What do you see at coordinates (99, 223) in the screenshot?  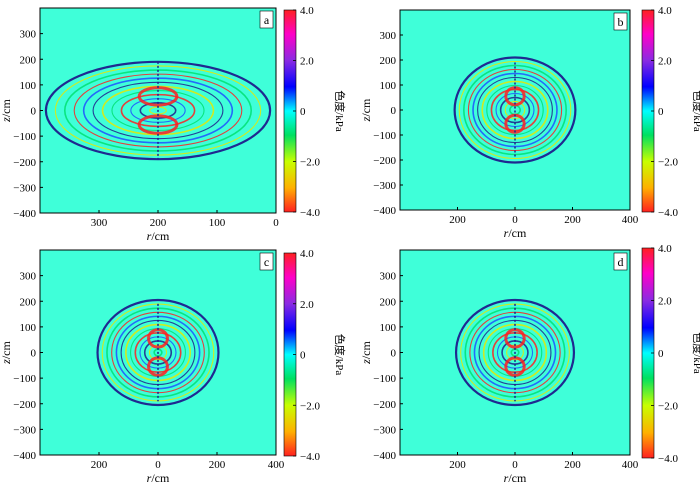 I see `x-tick-label: 300` at bounding box center [99, 223].